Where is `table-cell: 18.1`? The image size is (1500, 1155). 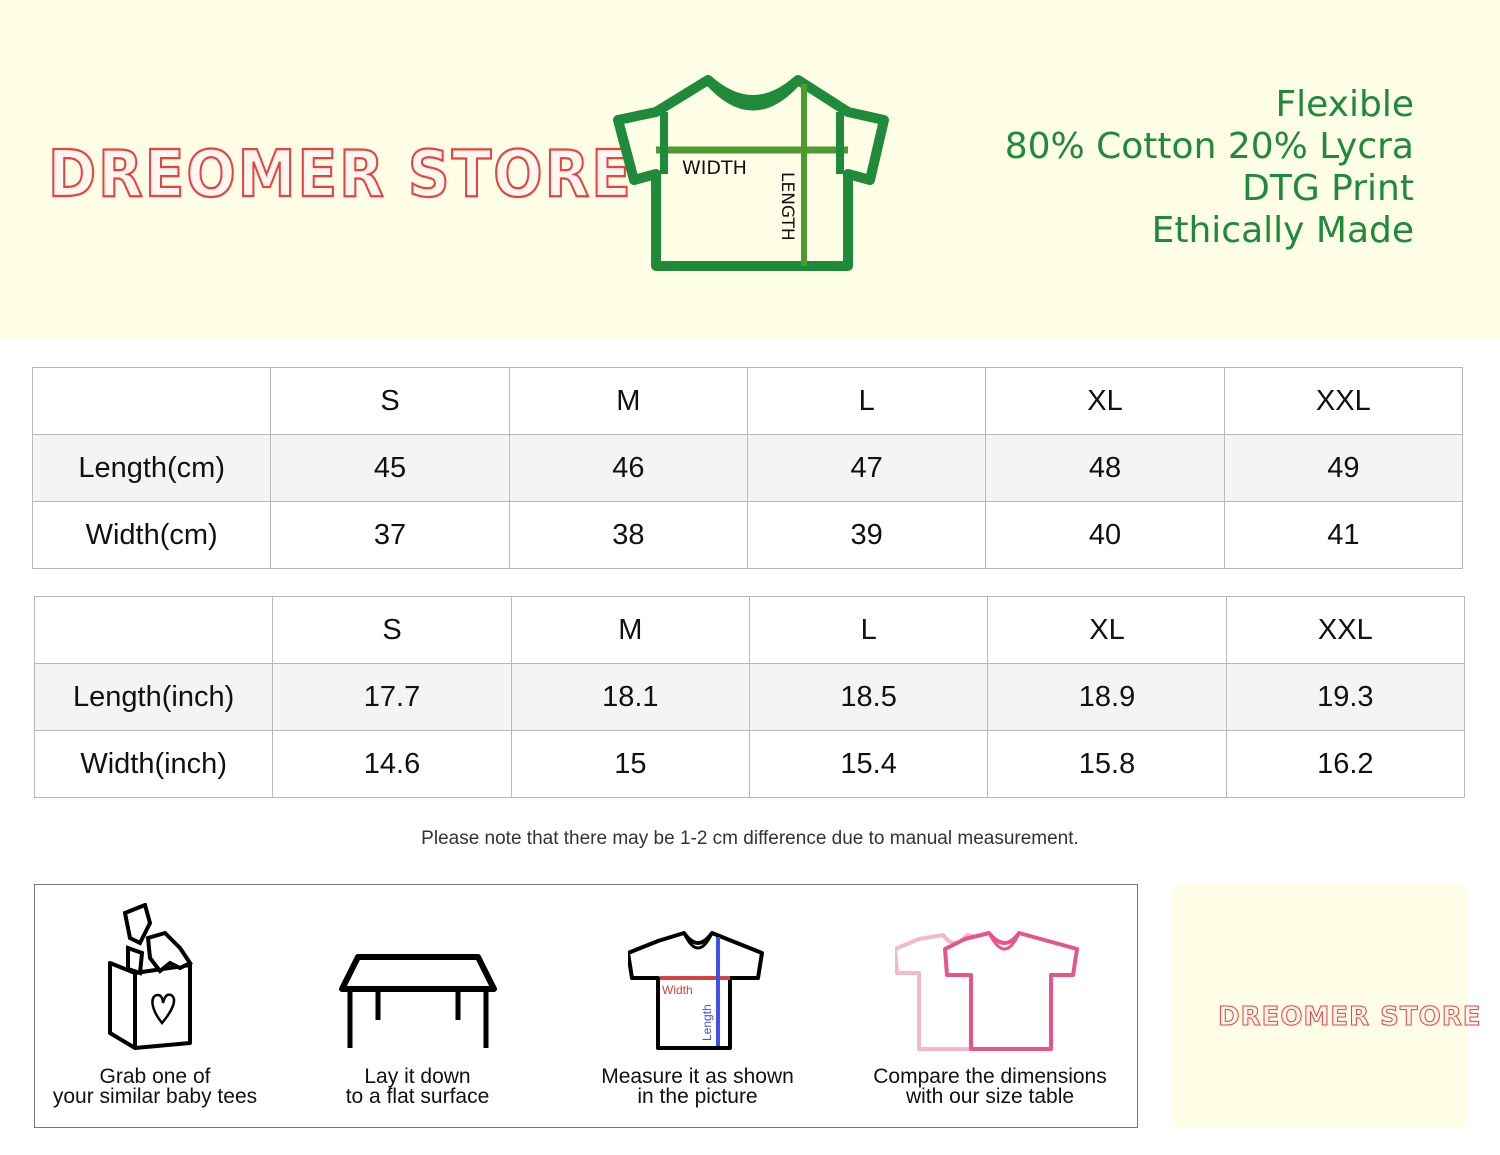 table-cell: 18.1 is located at coordinates (630, 697).